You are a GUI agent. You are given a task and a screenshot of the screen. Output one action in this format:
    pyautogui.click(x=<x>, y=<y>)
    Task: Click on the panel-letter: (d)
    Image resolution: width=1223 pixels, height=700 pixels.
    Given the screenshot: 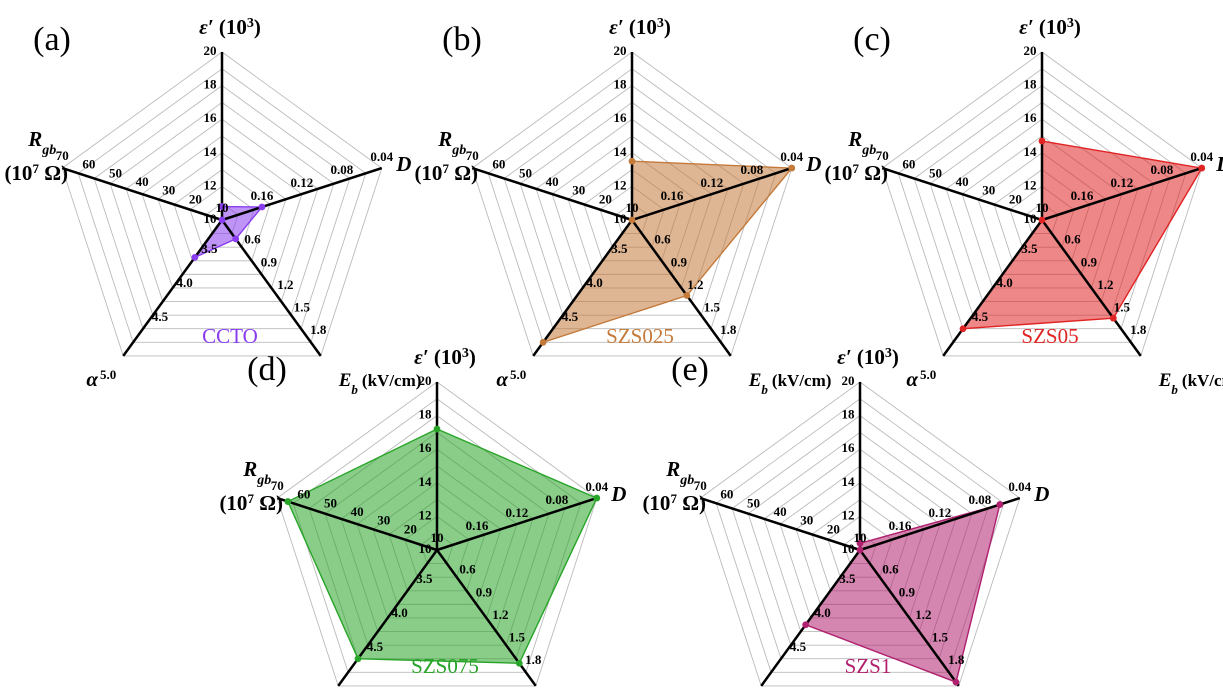 What is the action you would take?
    pyautogui.click(x=267, y=369)
    